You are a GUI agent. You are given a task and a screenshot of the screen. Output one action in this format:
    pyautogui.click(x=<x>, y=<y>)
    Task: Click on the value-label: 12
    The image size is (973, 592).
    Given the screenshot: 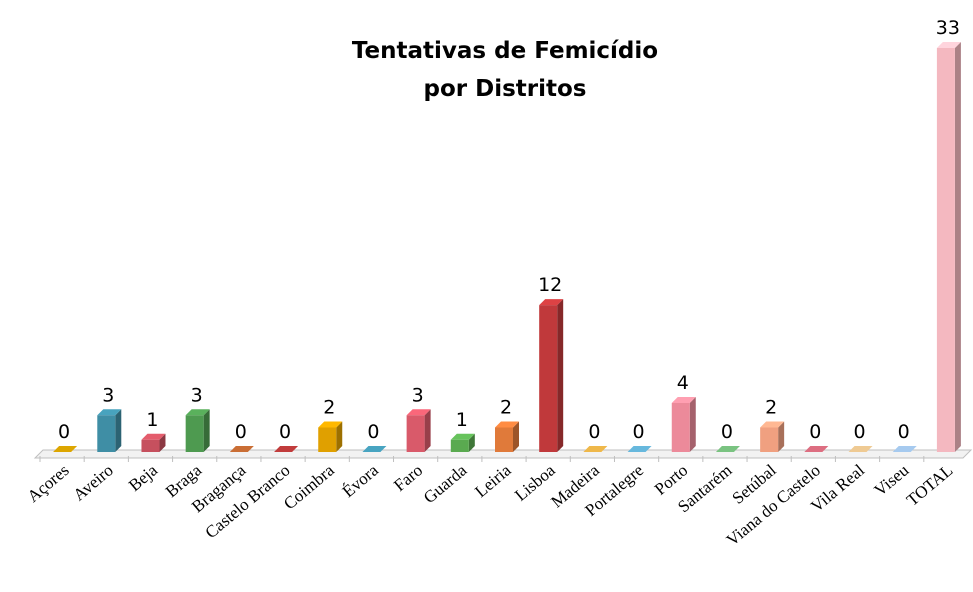 What is the action you would take?
    pyautogui.click(x=550, y=285)
    